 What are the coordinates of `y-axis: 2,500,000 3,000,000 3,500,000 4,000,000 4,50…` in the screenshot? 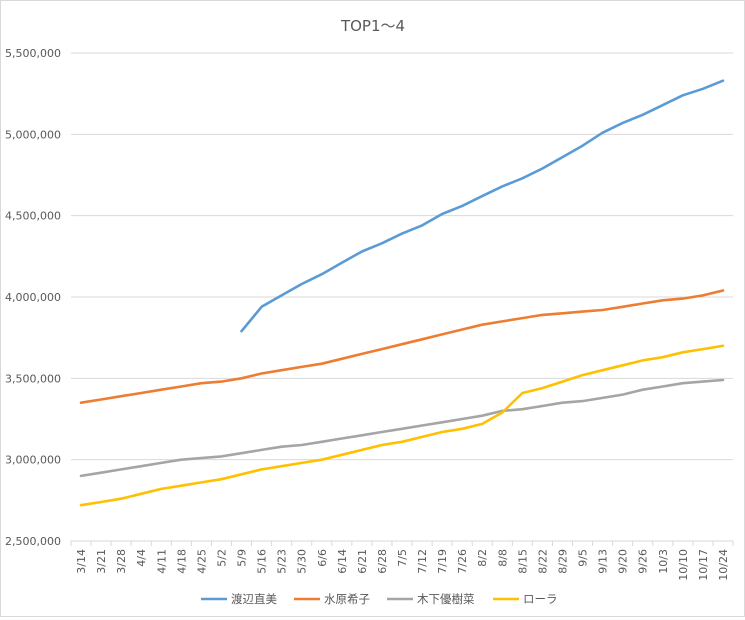 It's located at (33, 297).